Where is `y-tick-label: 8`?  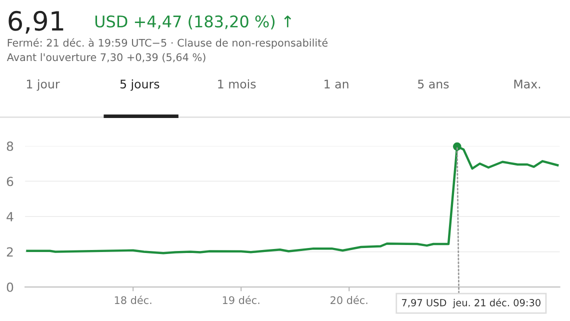
y-tick-label: 8 is located at coordinates (10, 146).